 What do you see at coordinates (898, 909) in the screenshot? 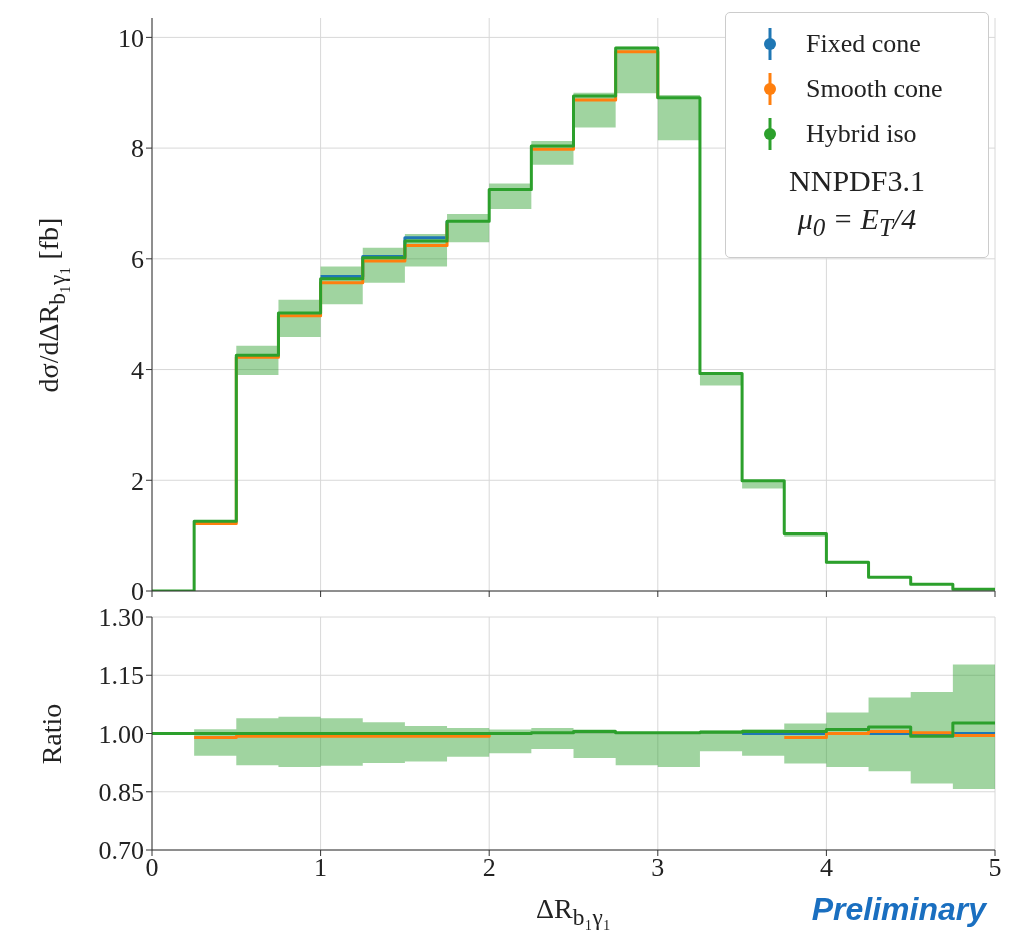
I see `text: Preliminary` at bounding box center [898, 909].